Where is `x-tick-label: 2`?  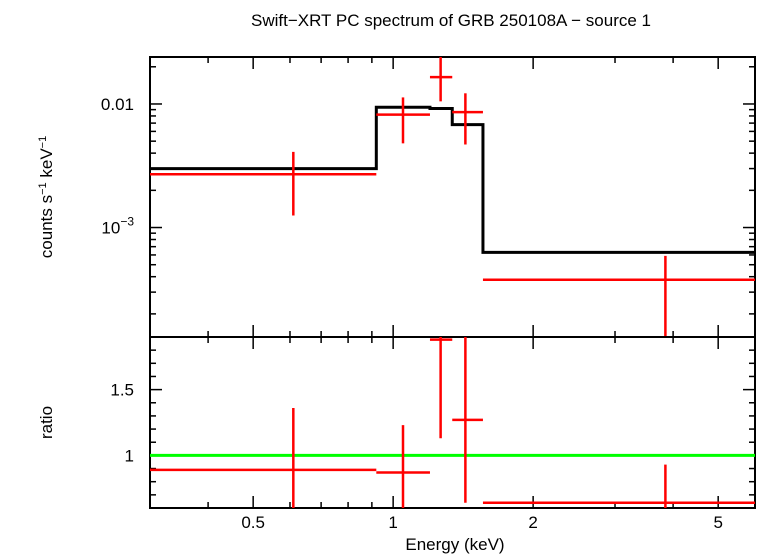 x-tick-label: 2 is located at coordinates (532, 522).